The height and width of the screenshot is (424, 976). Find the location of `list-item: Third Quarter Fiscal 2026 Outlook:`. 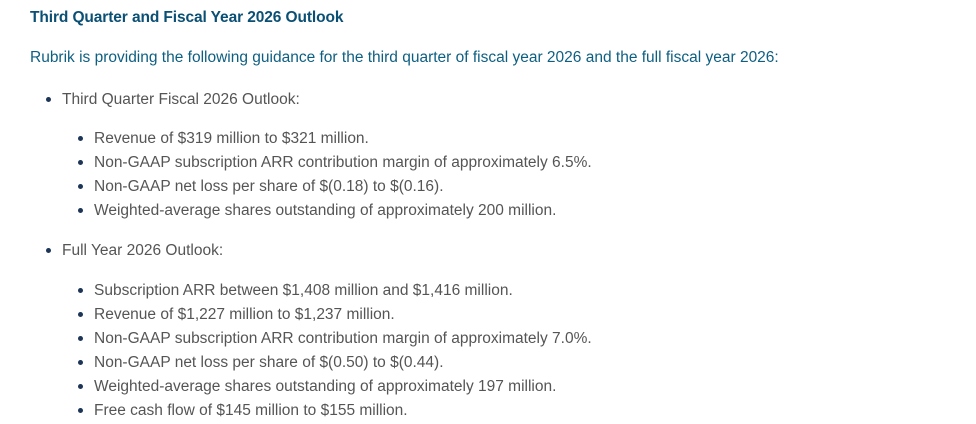

list-item: Third Quarter Fiscal 2026 Outlook: is located at coordinates (173, 100).